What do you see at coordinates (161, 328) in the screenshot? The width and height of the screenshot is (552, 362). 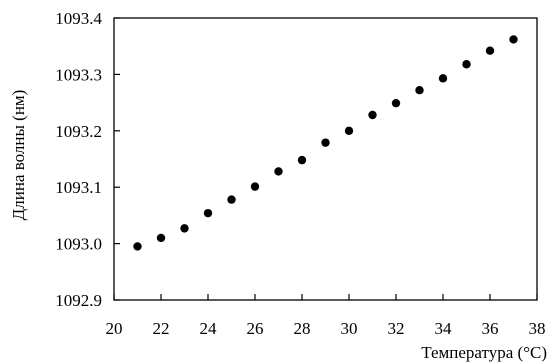 I see `x-tick-label: 22` at bounding box center [161, 328].